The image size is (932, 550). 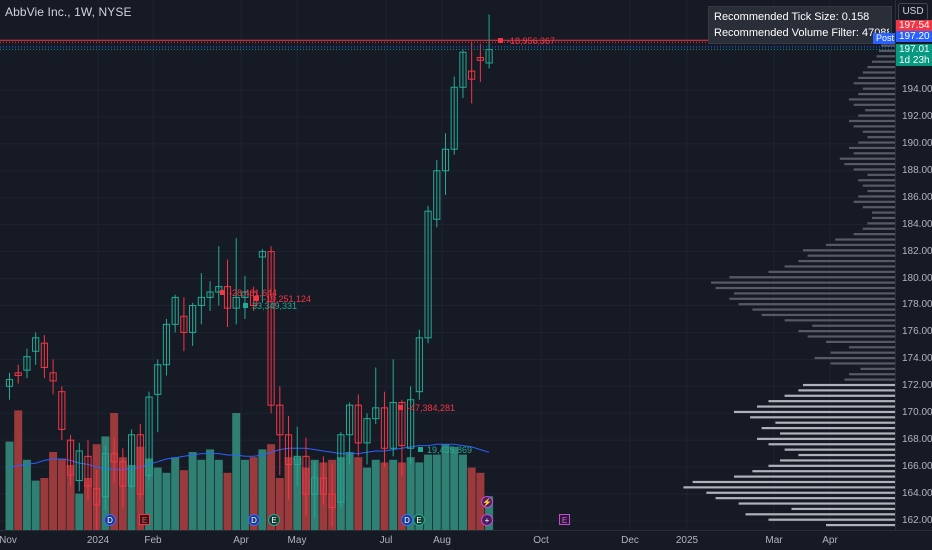 What do you see at coordinates (526, 41) in the screenshot?
I see `annotation-delta-1: -18,956,367` at bounding box center [526, 41].